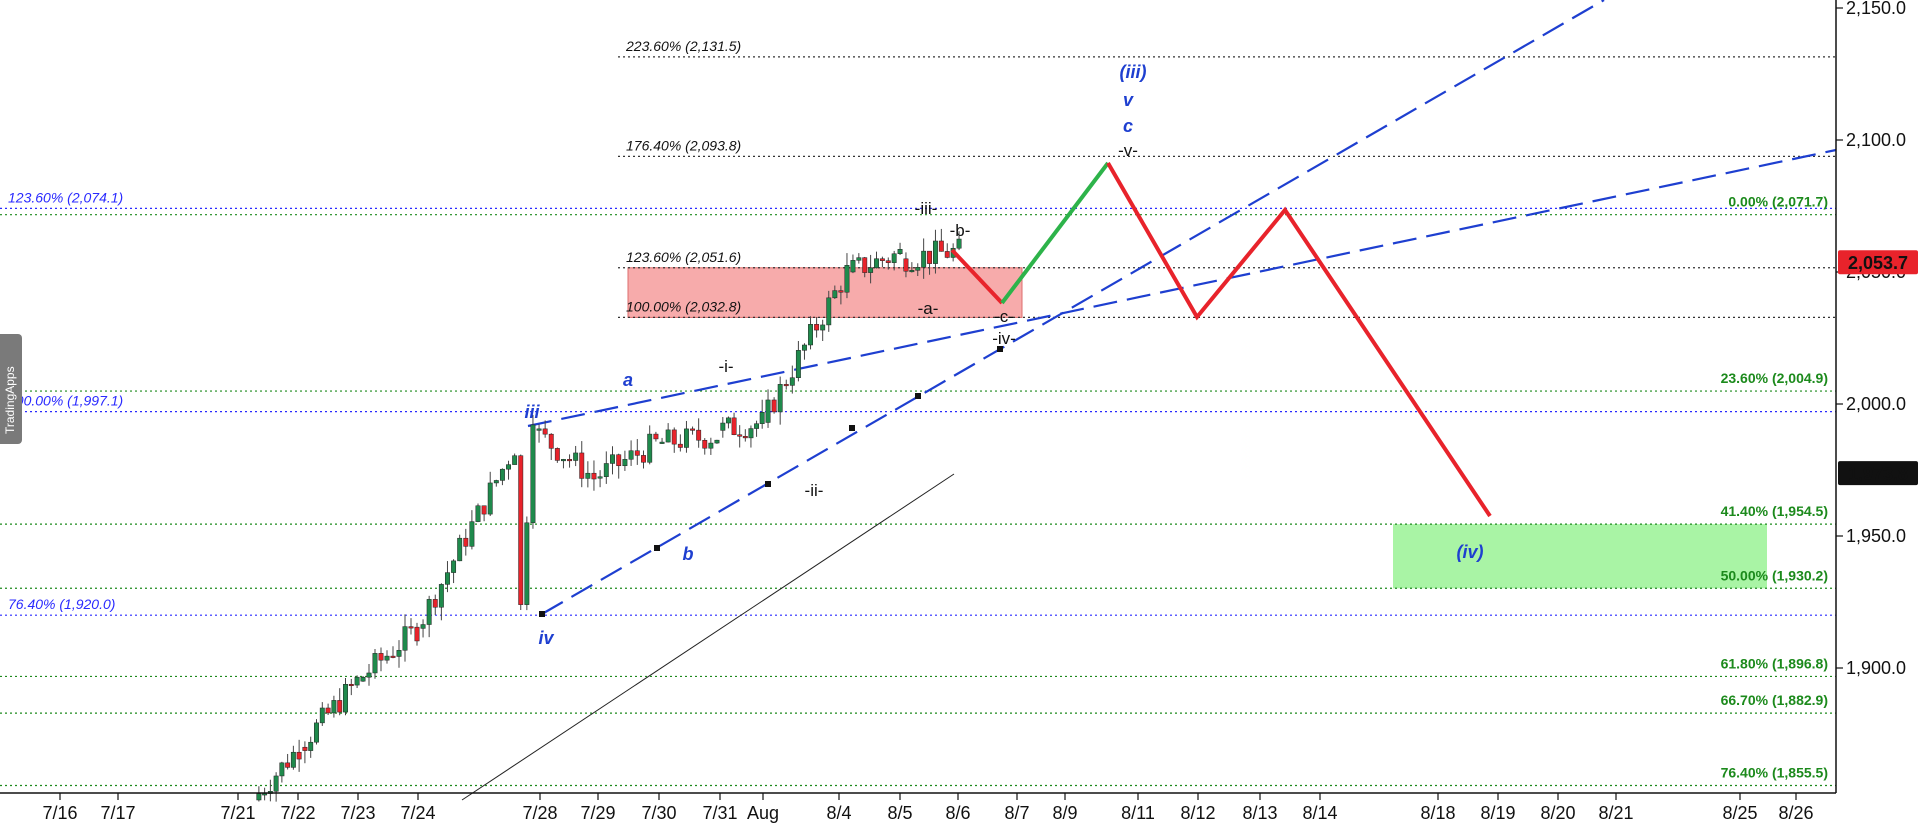 This screenshot has width=1920, height=829. Describe the element at coordinates (719, 813) in the screenshot. I see `x-tick-label-9: 7/31` at that location.